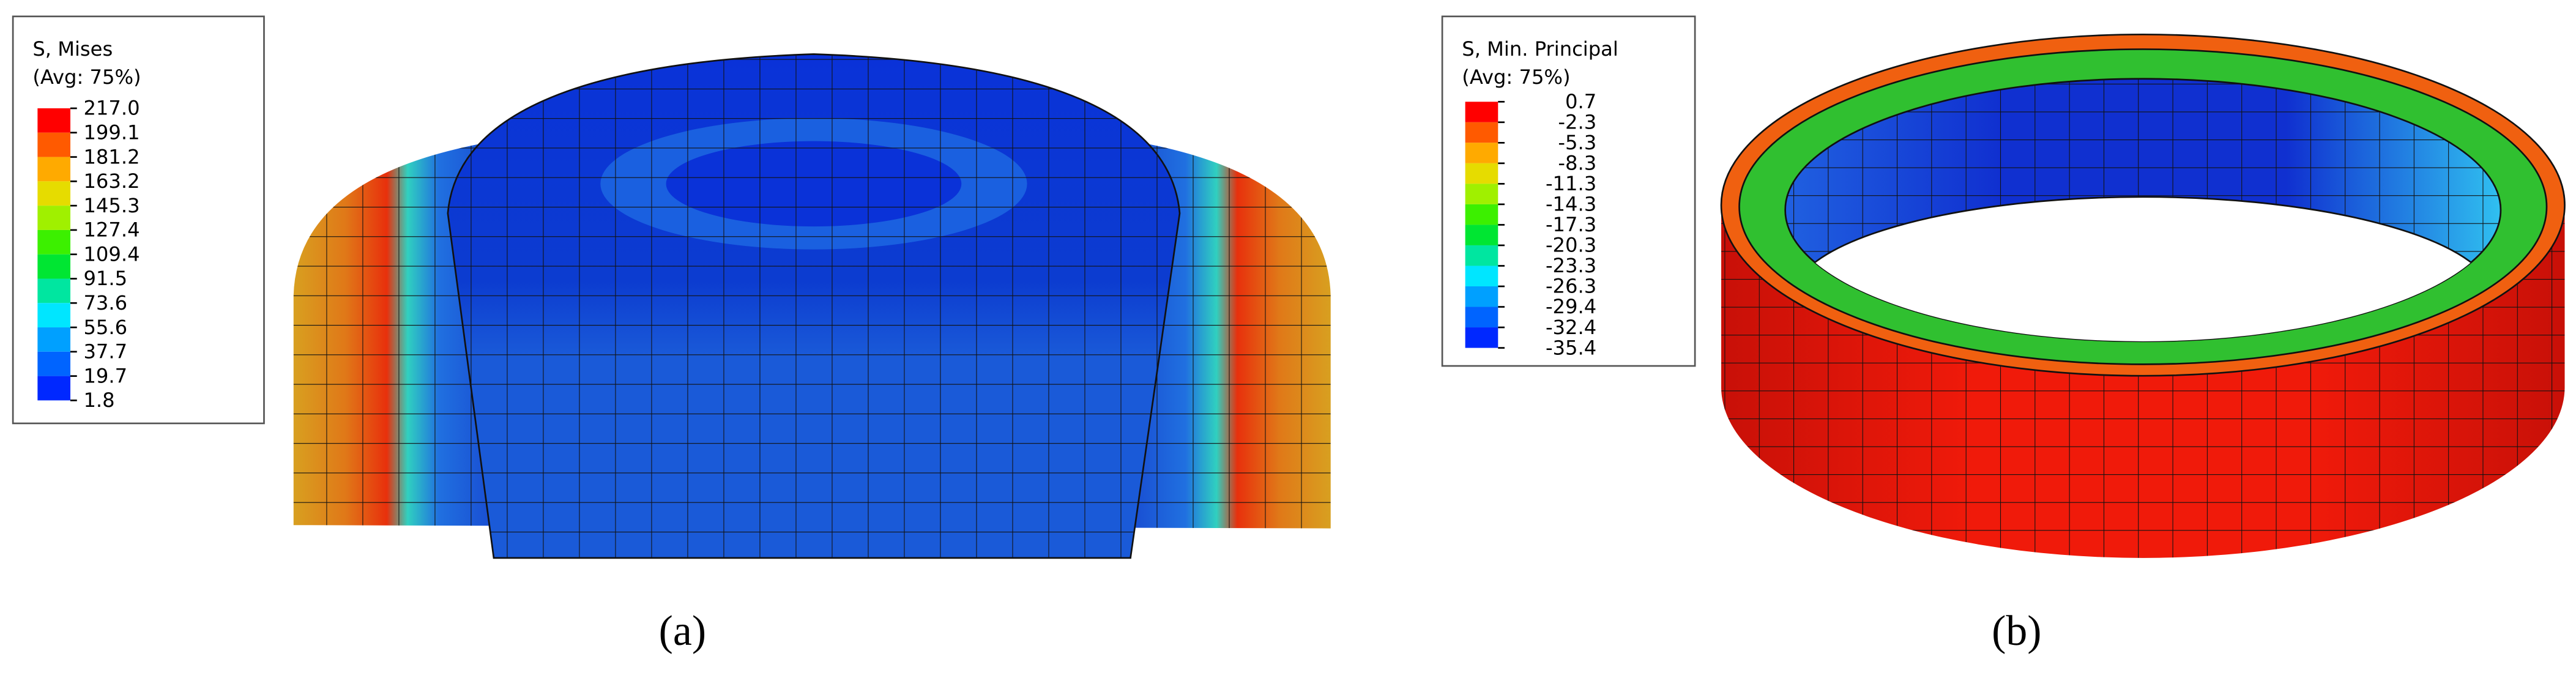 Image resolution: width=2576 pixels, height=681 pixels. What do you see at coordinates (105, 352) in the screenshot?
I see `legend-label: 37.7` at bounding box center [105, 352].